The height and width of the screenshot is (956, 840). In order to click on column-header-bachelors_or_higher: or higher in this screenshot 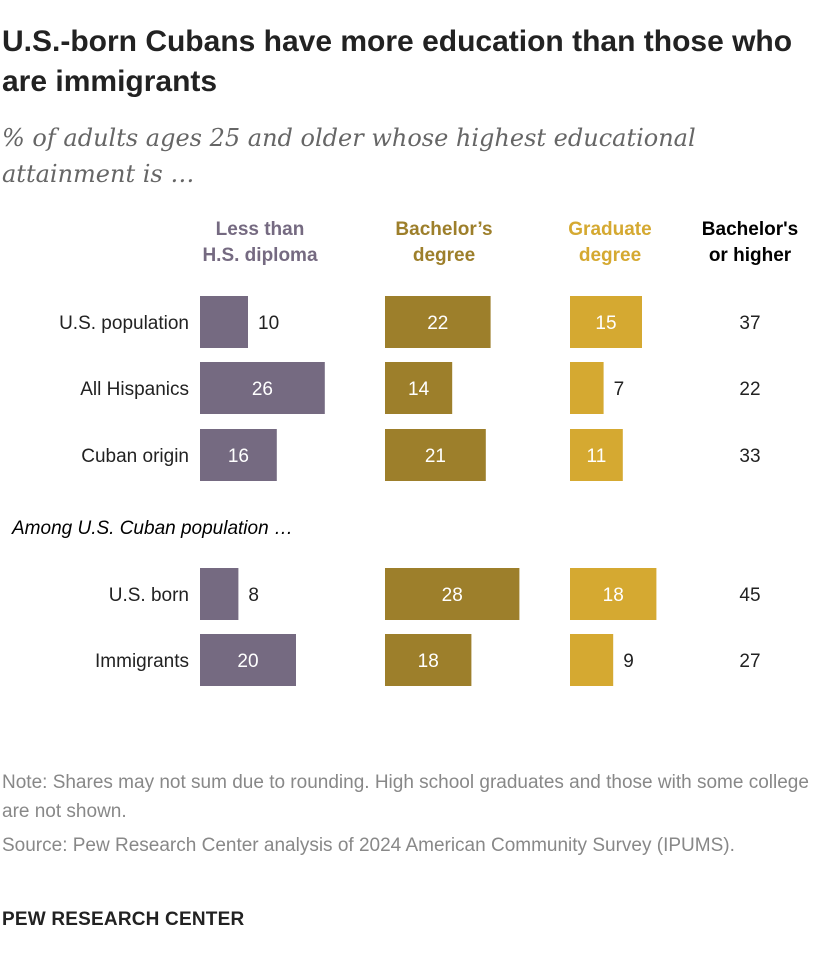, I will do `click(750, 255)`.